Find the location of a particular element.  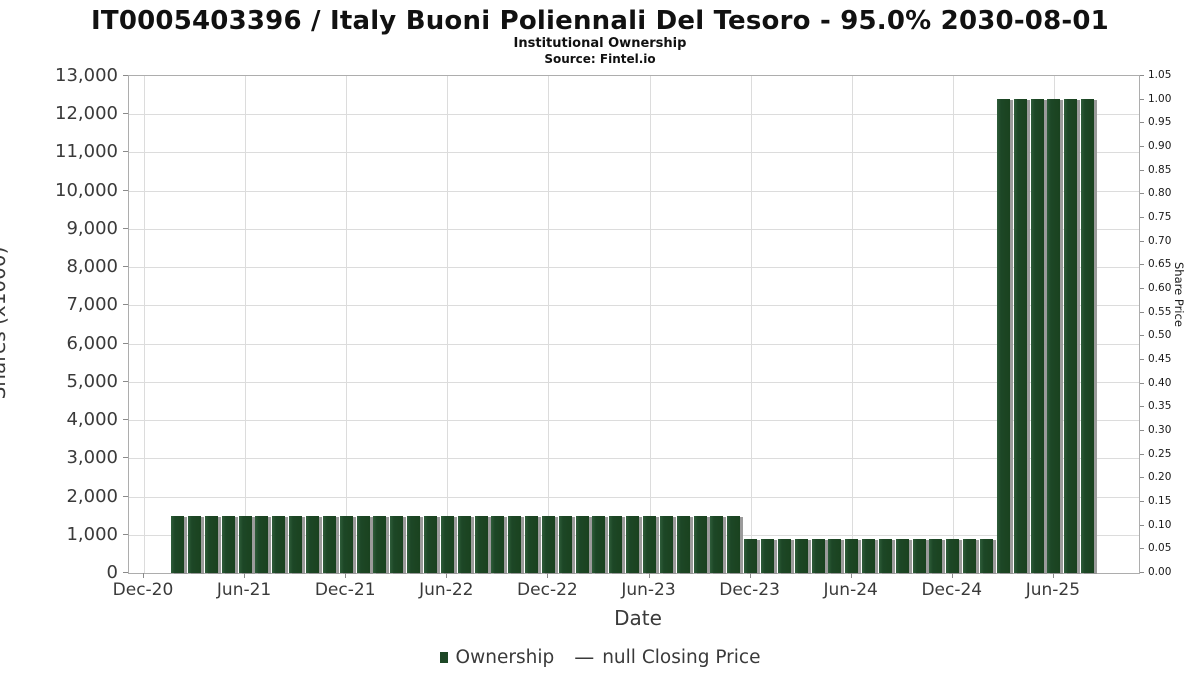

right-axis-tick-label: 0.75 is located at coordinates (1160, 217).